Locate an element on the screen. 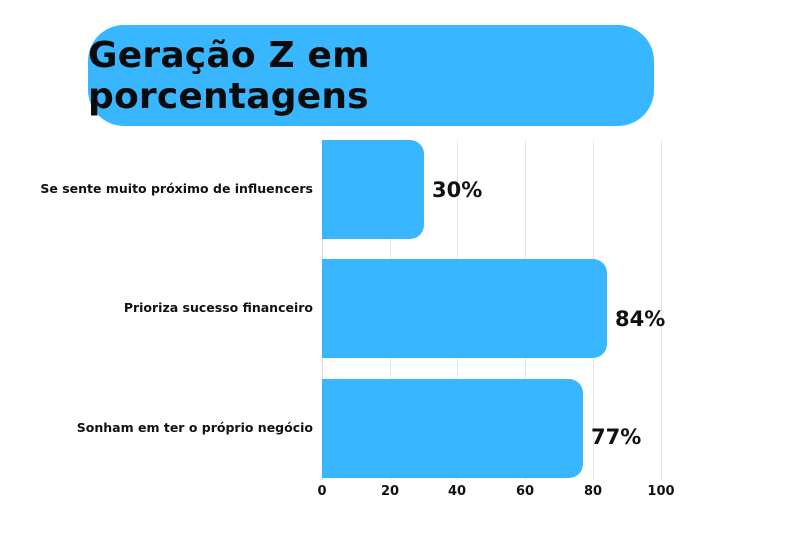 The image size is (791, 536). x-tick: 20 is located at coordinates (390, 491).